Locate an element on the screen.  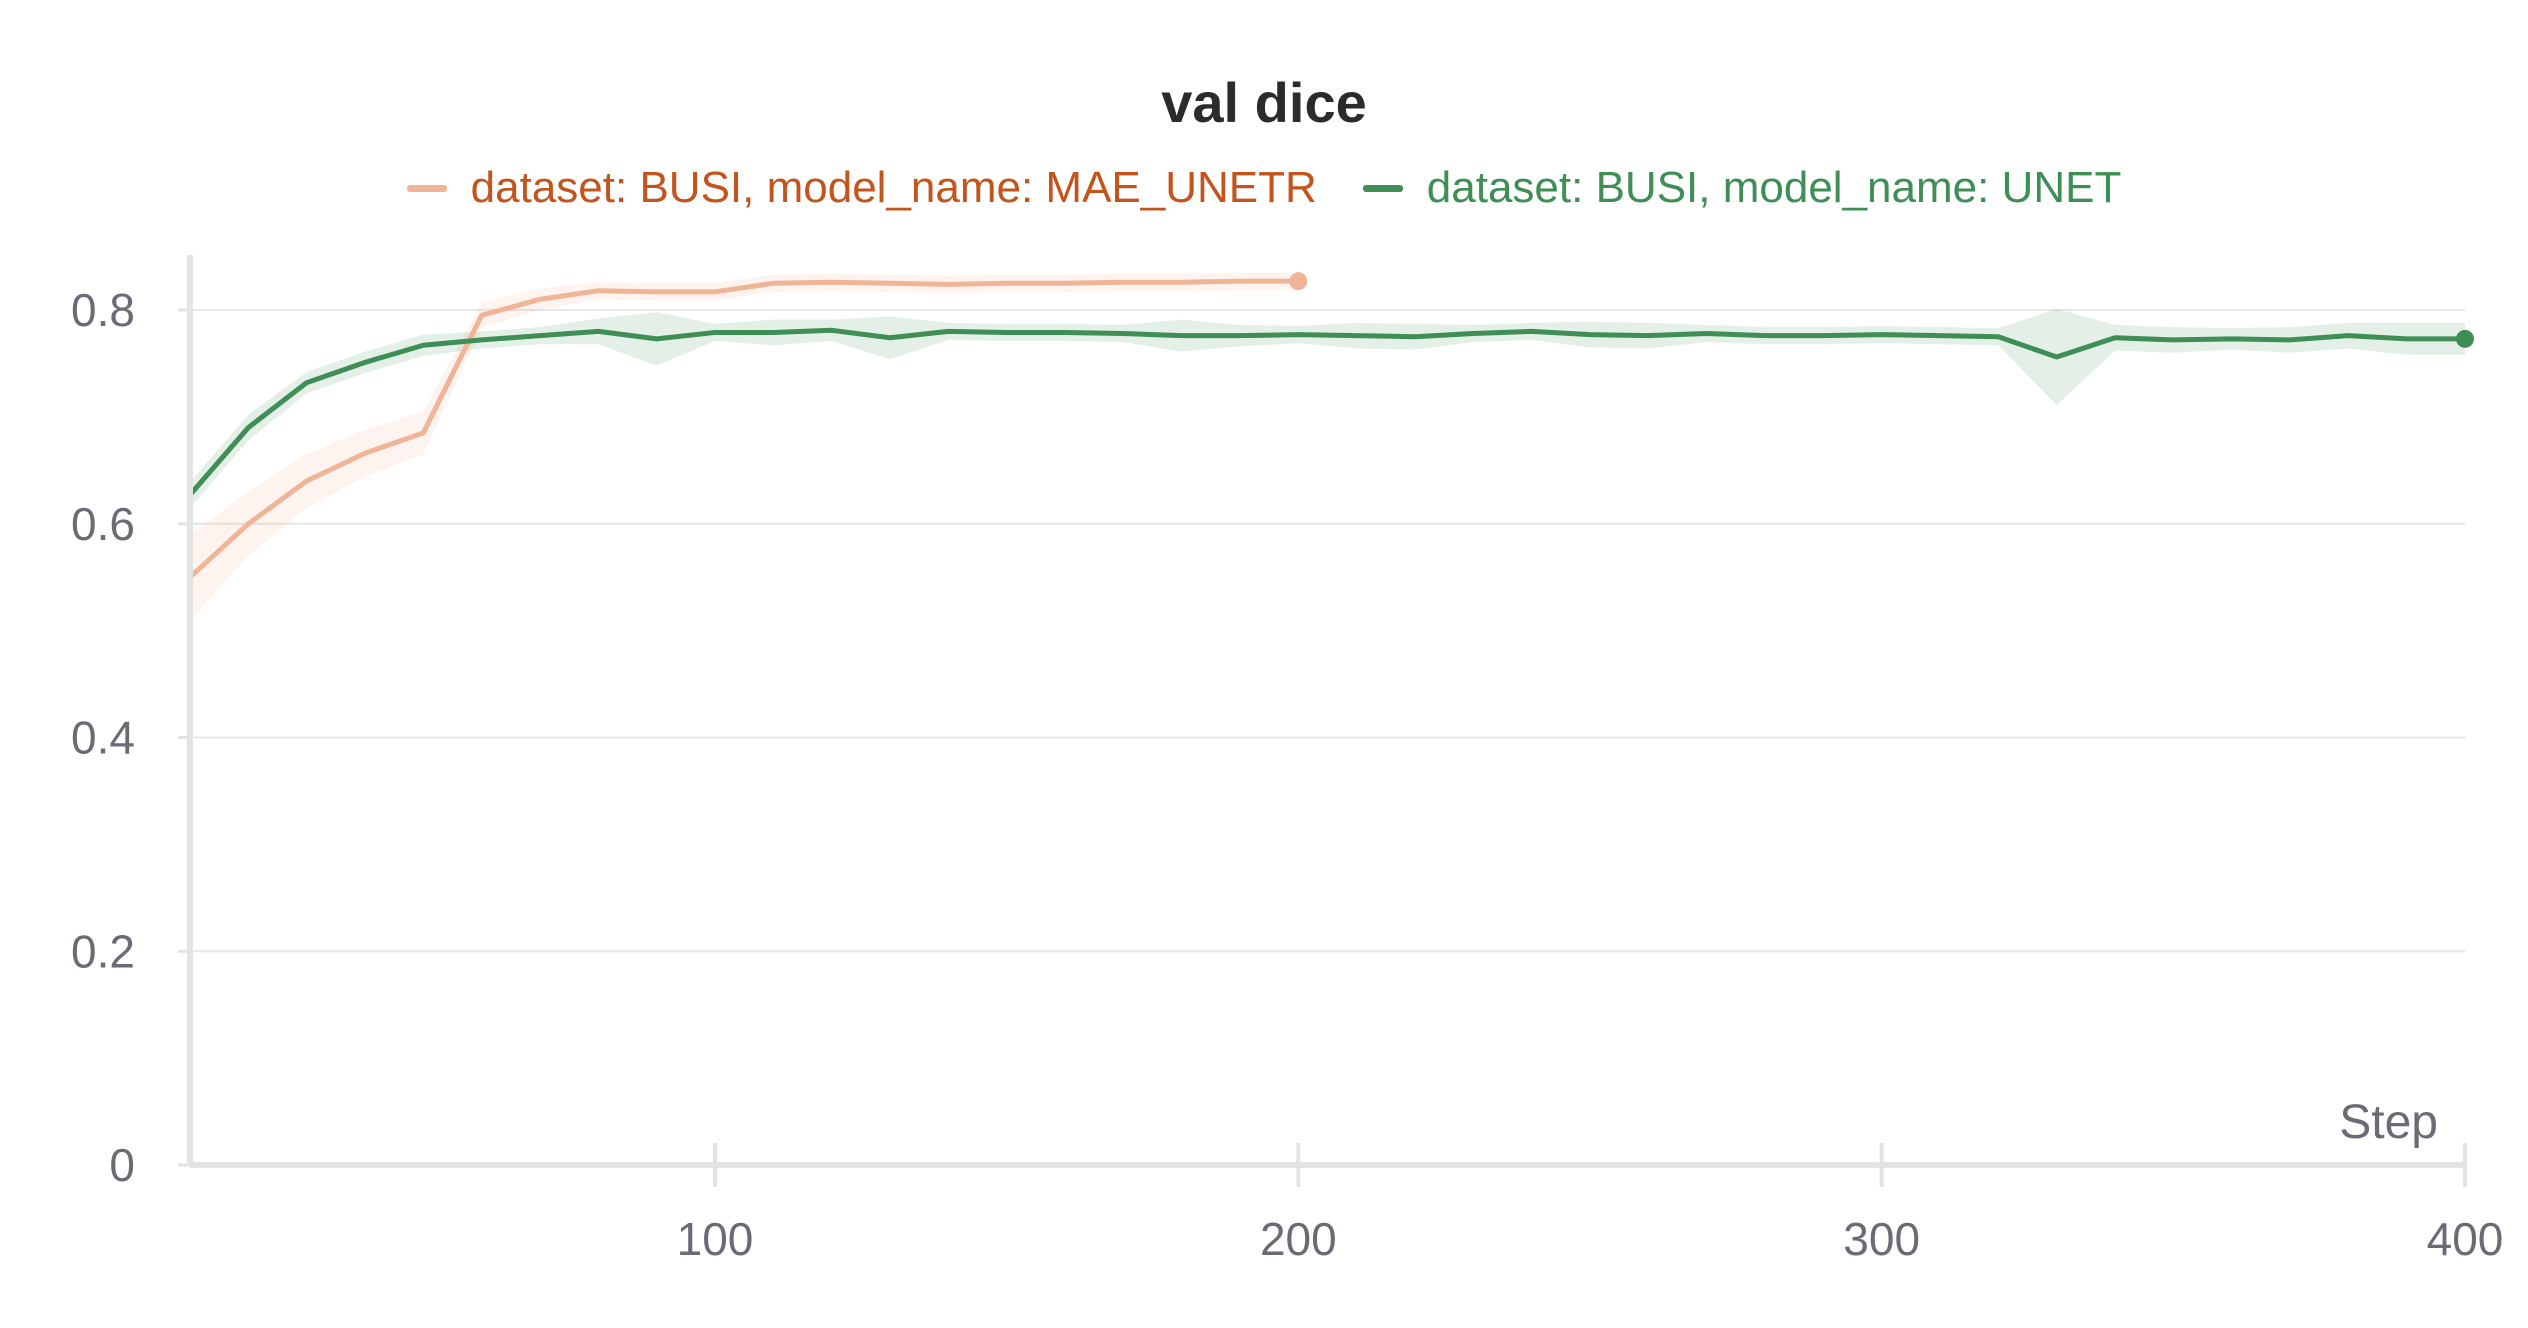
x-tick-label: 300 is located at coordinates (1881, 1239).